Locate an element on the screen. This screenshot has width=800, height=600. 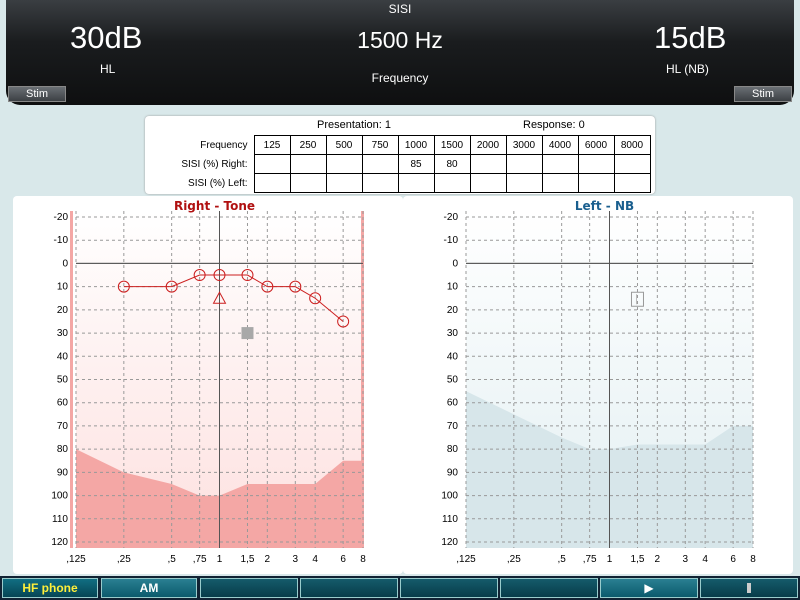
stop-icon is located at coordinates (749, 588).